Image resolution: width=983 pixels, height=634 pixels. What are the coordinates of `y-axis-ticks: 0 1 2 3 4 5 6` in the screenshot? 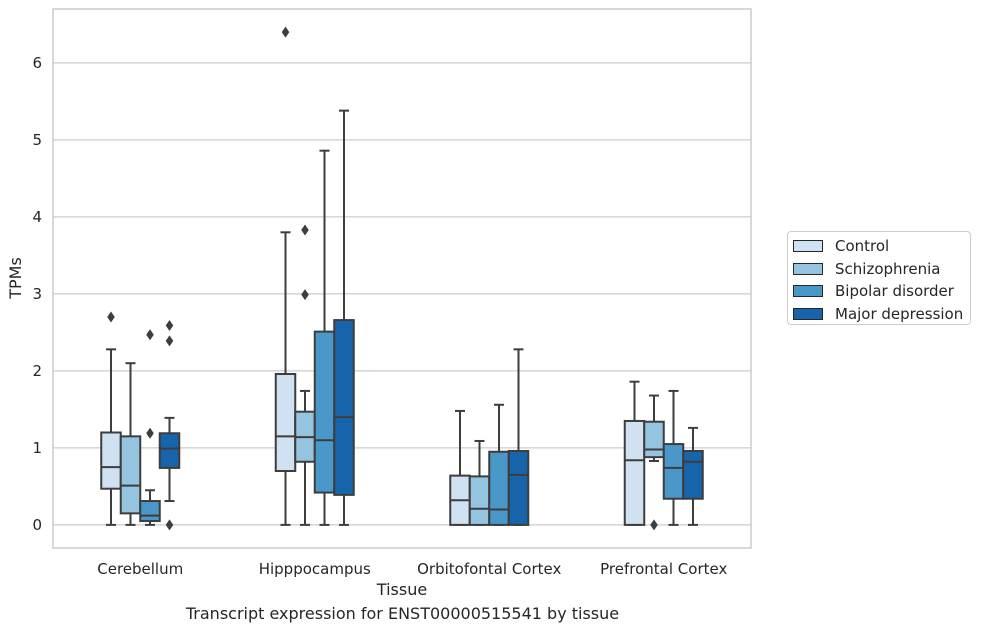 It's located at (37, 294).